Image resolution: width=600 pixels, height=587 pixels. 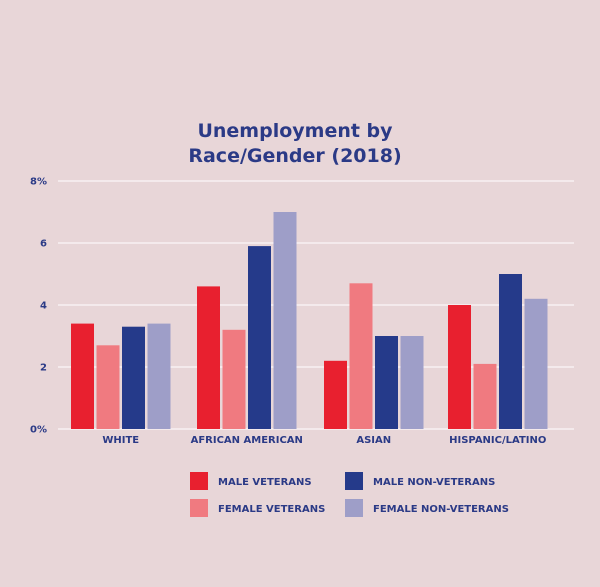 I want to click on y-axis-ticks: 0% 2 4 6 8%, so click(x=38, y=306).